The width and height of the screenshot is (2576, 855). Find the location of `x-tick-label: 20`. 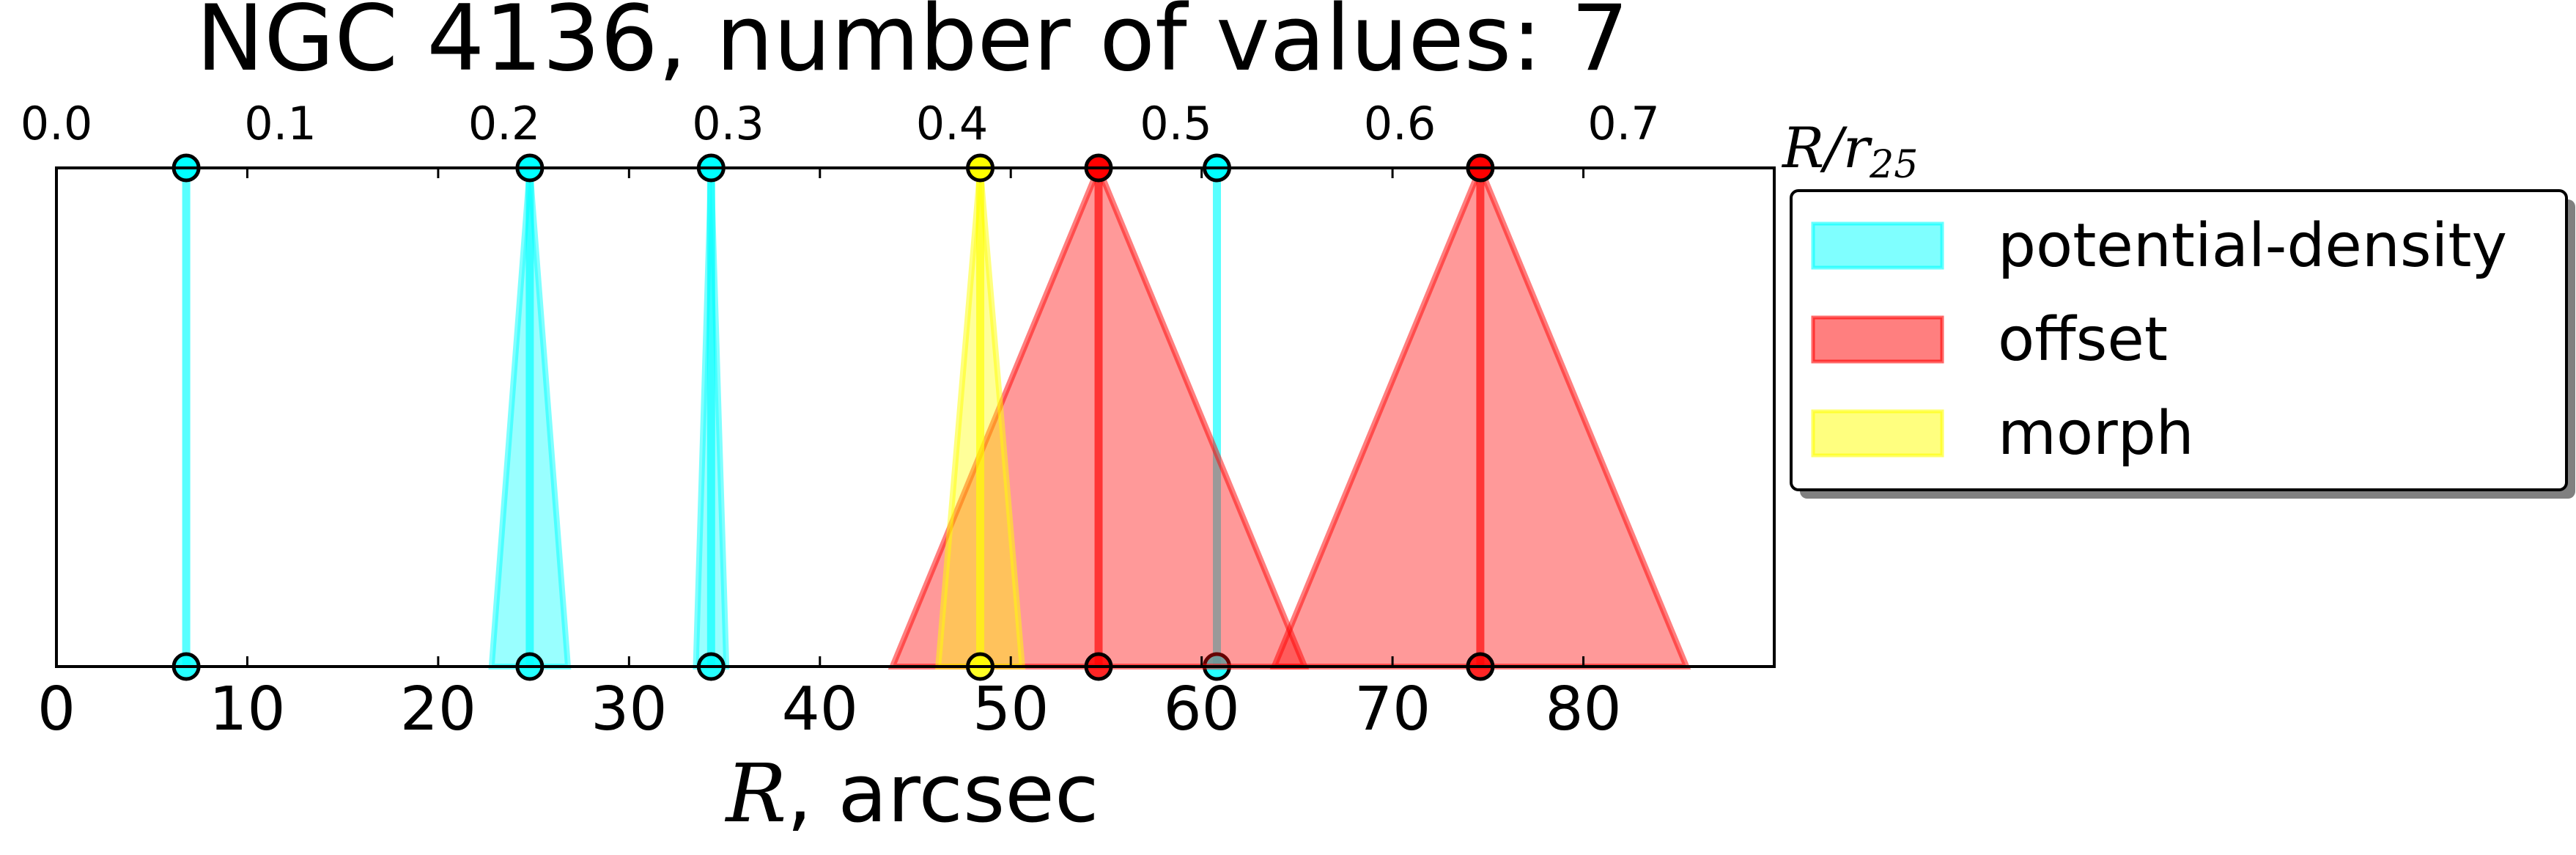

x-tick-label: 20 is located at coordinates (438, 709).